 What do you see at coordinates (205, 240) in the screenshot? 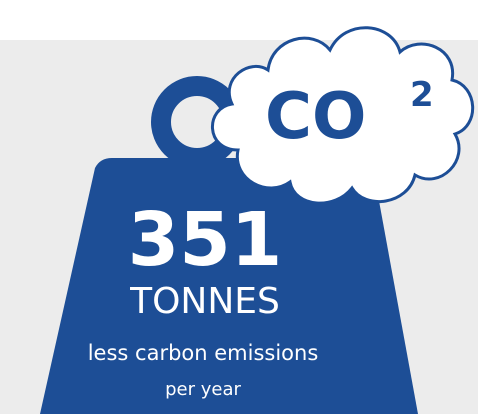
I see `weight-number: 351` at bounding box center [205, 240].